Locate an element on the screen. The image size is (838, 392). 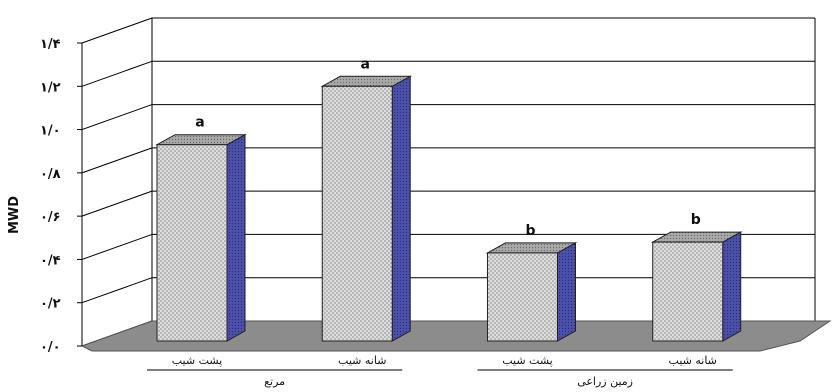
x-group-label: زمین زراعی is located at coordinates (605, 381).